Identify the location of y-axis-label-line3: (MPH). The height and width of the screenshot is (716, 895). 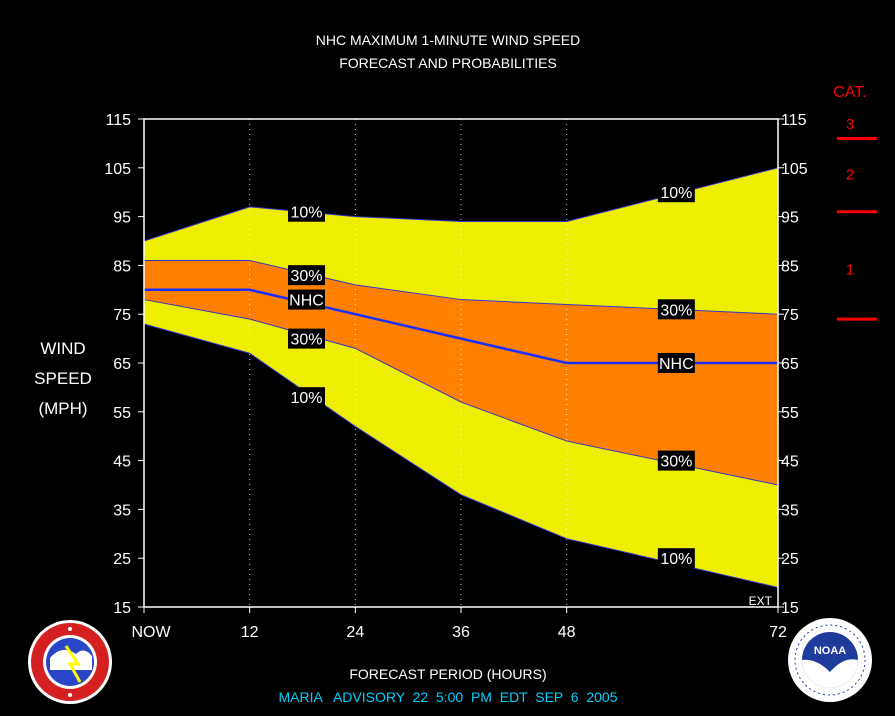
(62, 408).